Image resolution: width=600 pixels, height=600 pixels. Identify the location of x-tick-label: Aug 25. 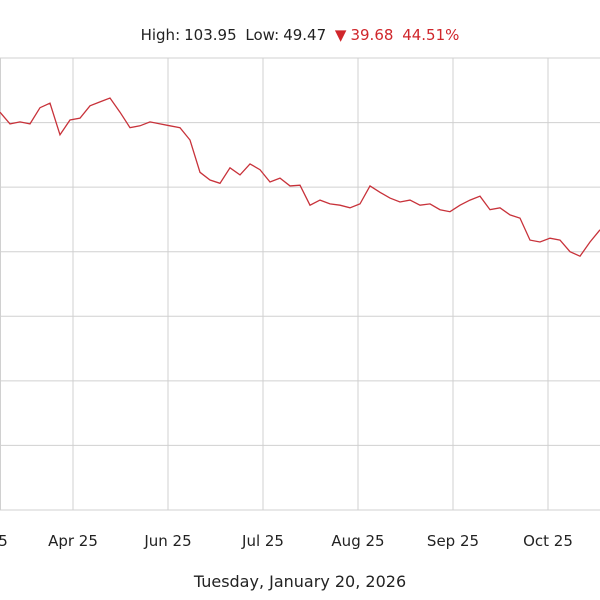
(357, 541).